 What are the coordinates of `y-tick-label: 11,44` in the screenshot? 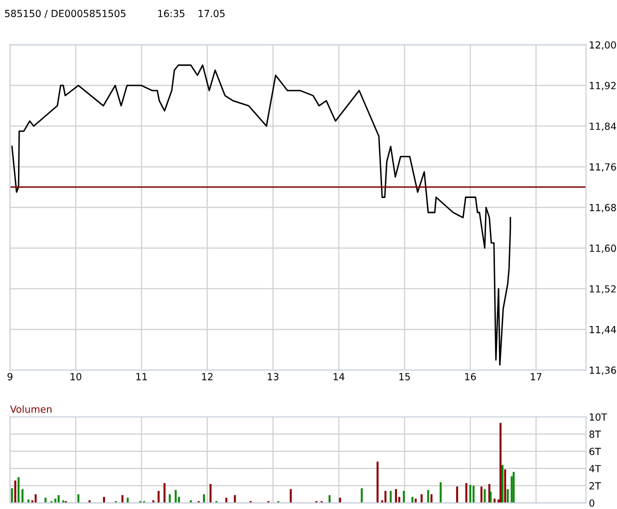 It's located at (603, 330).